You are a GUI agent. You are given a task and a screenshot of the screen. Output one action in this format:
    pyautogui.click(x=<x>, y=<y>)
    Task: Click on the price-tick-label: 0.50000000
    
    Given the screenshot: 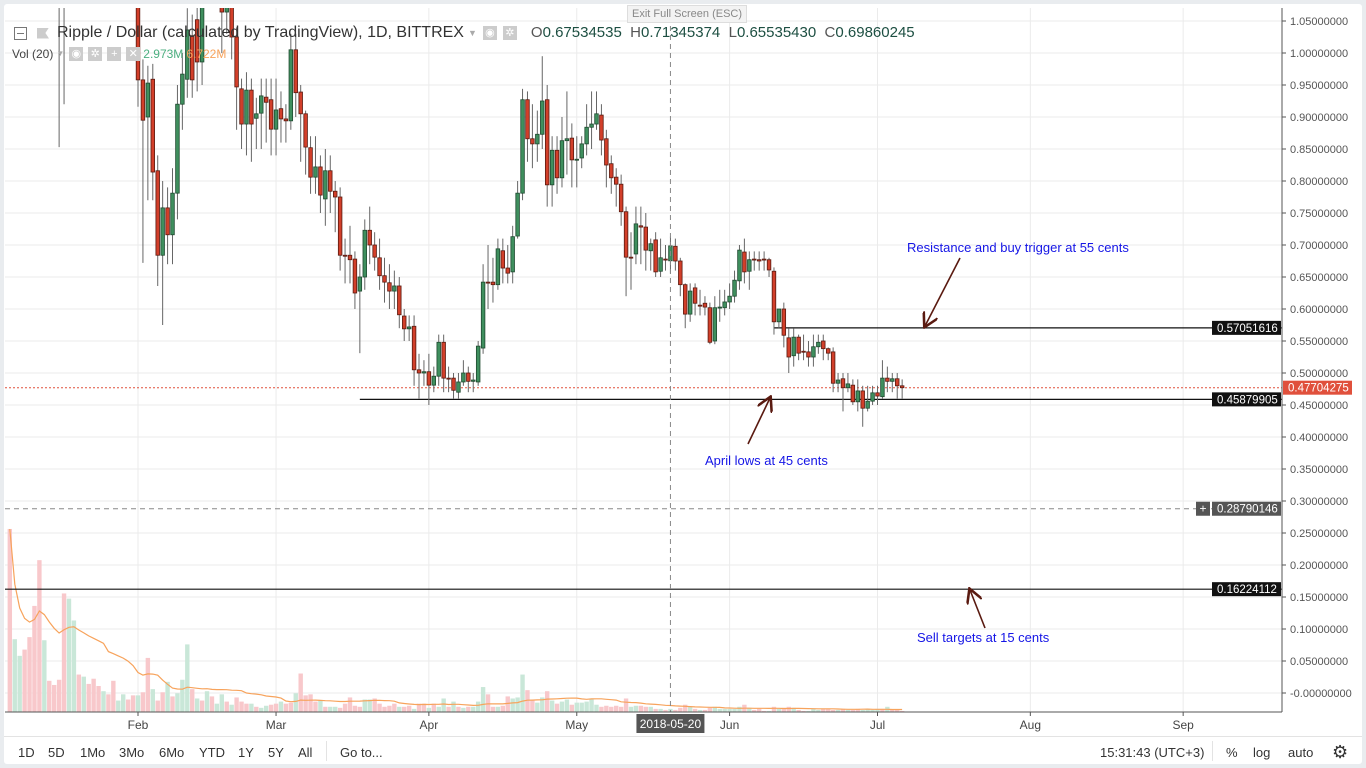 What is the action you would take?
    pyautogui.click(x=1319, y=374)
    